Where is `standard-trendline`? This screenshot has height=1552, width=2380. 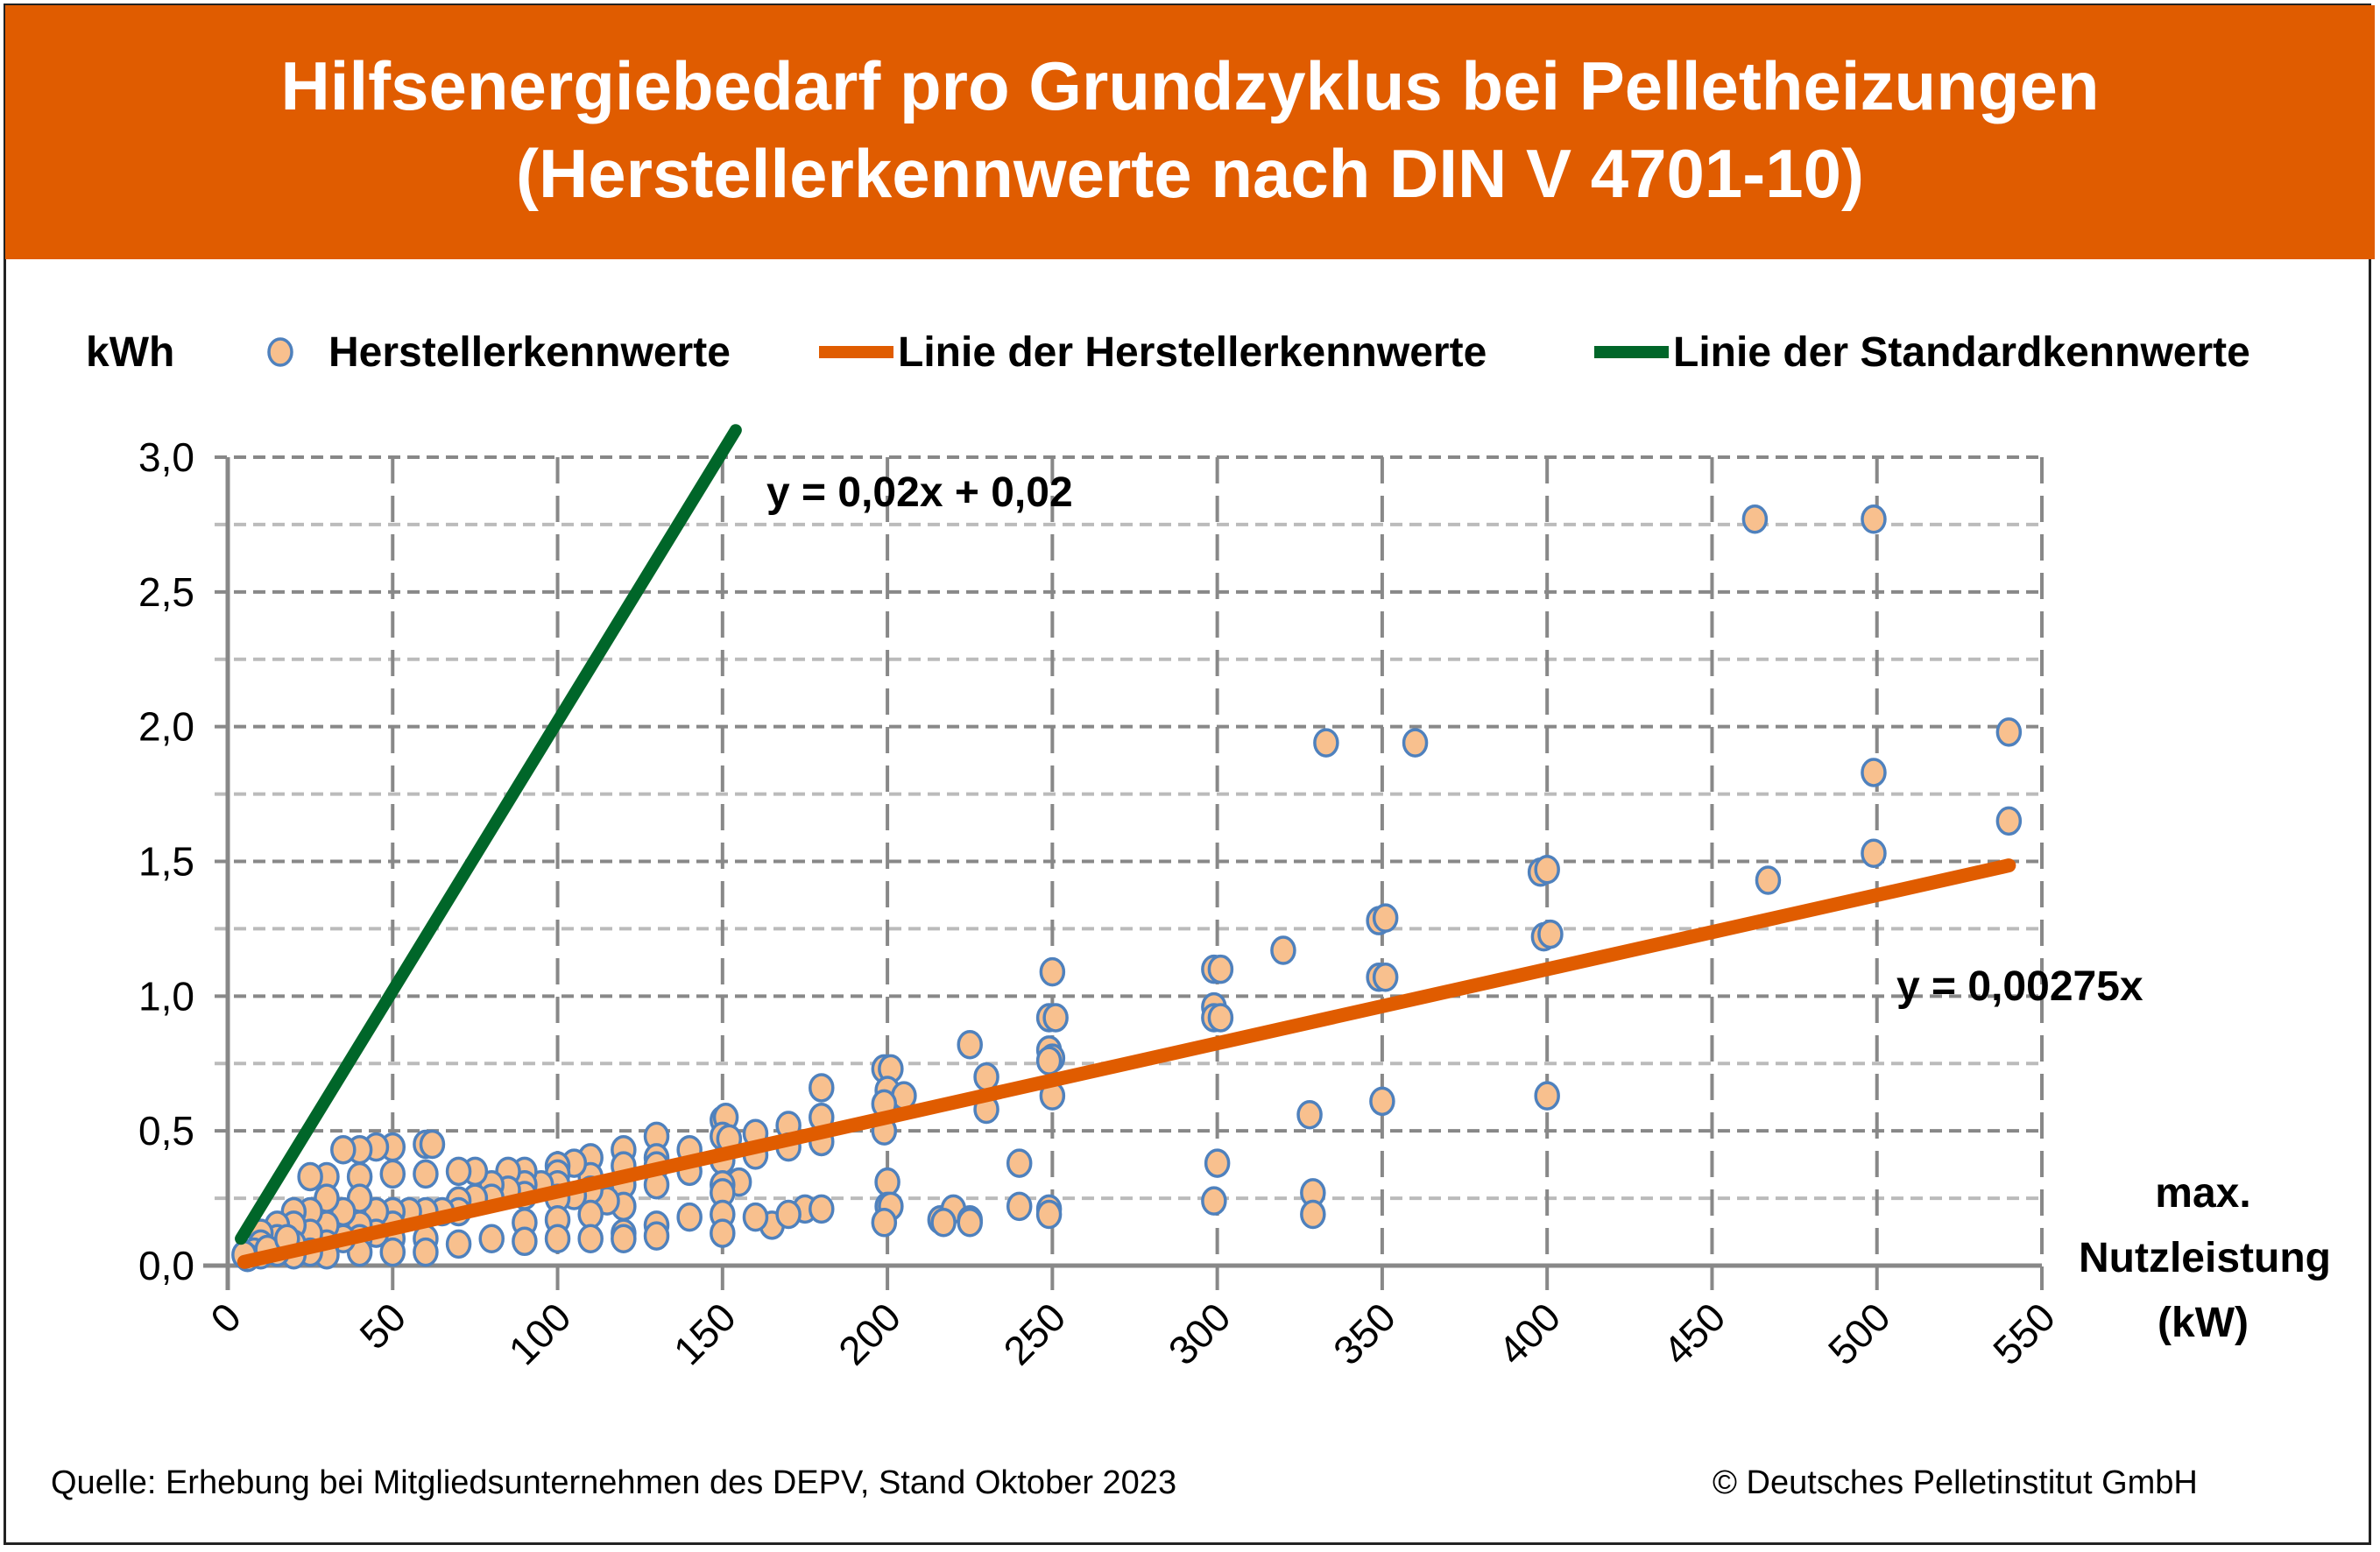
standard-trendline is located at coordinates (488, 834).